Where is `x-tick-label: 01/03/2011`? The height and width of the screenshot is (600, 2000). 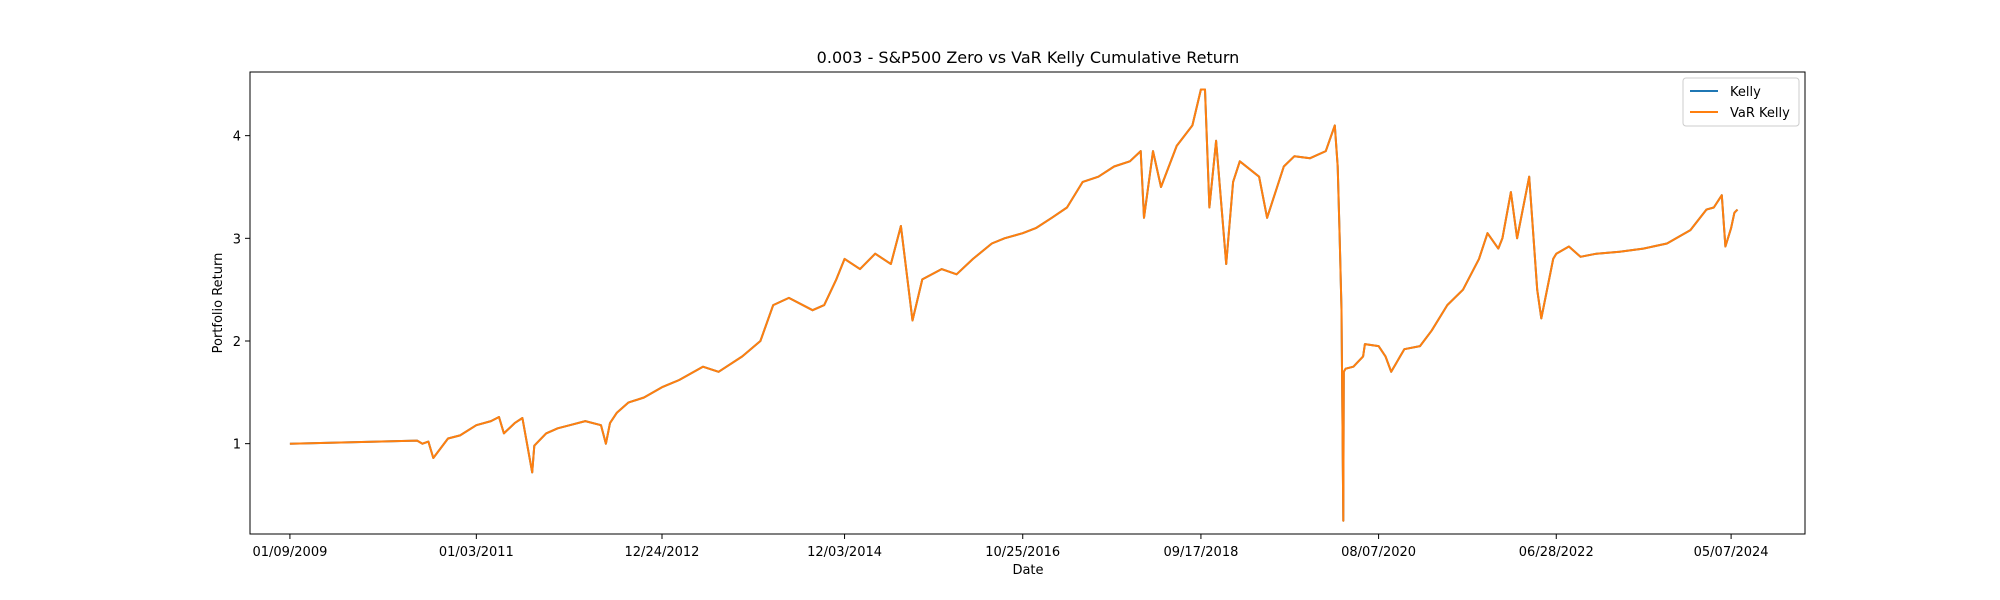 x-tick-label: 01/03/2011 is located at coordinates (476, 552).